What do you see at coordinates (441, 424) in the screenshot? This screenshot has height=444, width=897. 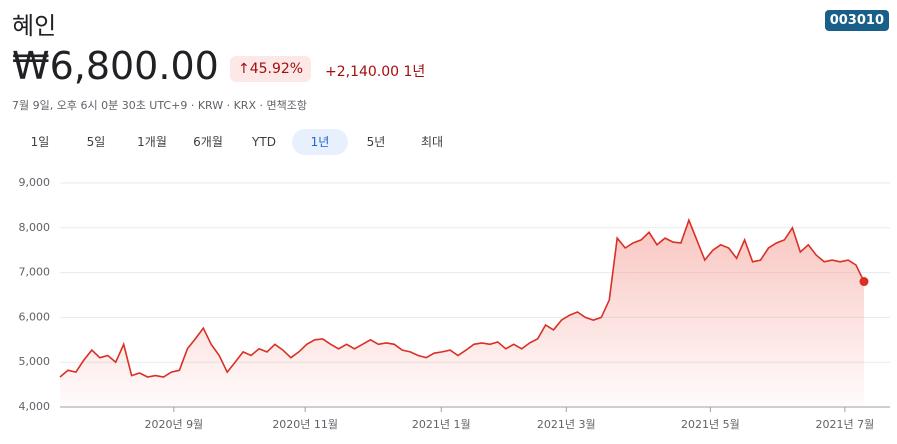 I see `x-tick-label: 2021년 1월` at bounding box center [441, 424].